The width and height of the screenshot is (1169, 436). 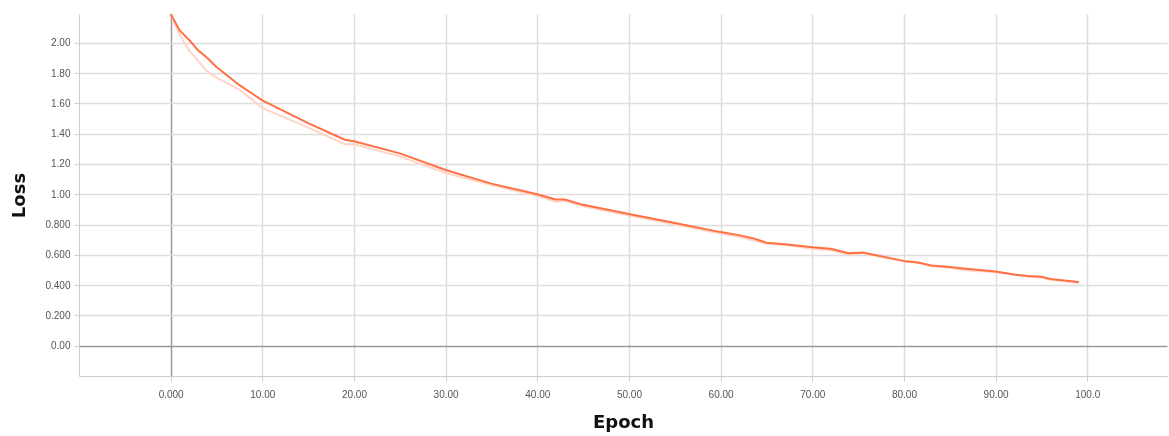 What do you see at coordinates (61, 134) in the screenshot?
I see `y-tick-label: 1.40` at bounding box center [61, 134].